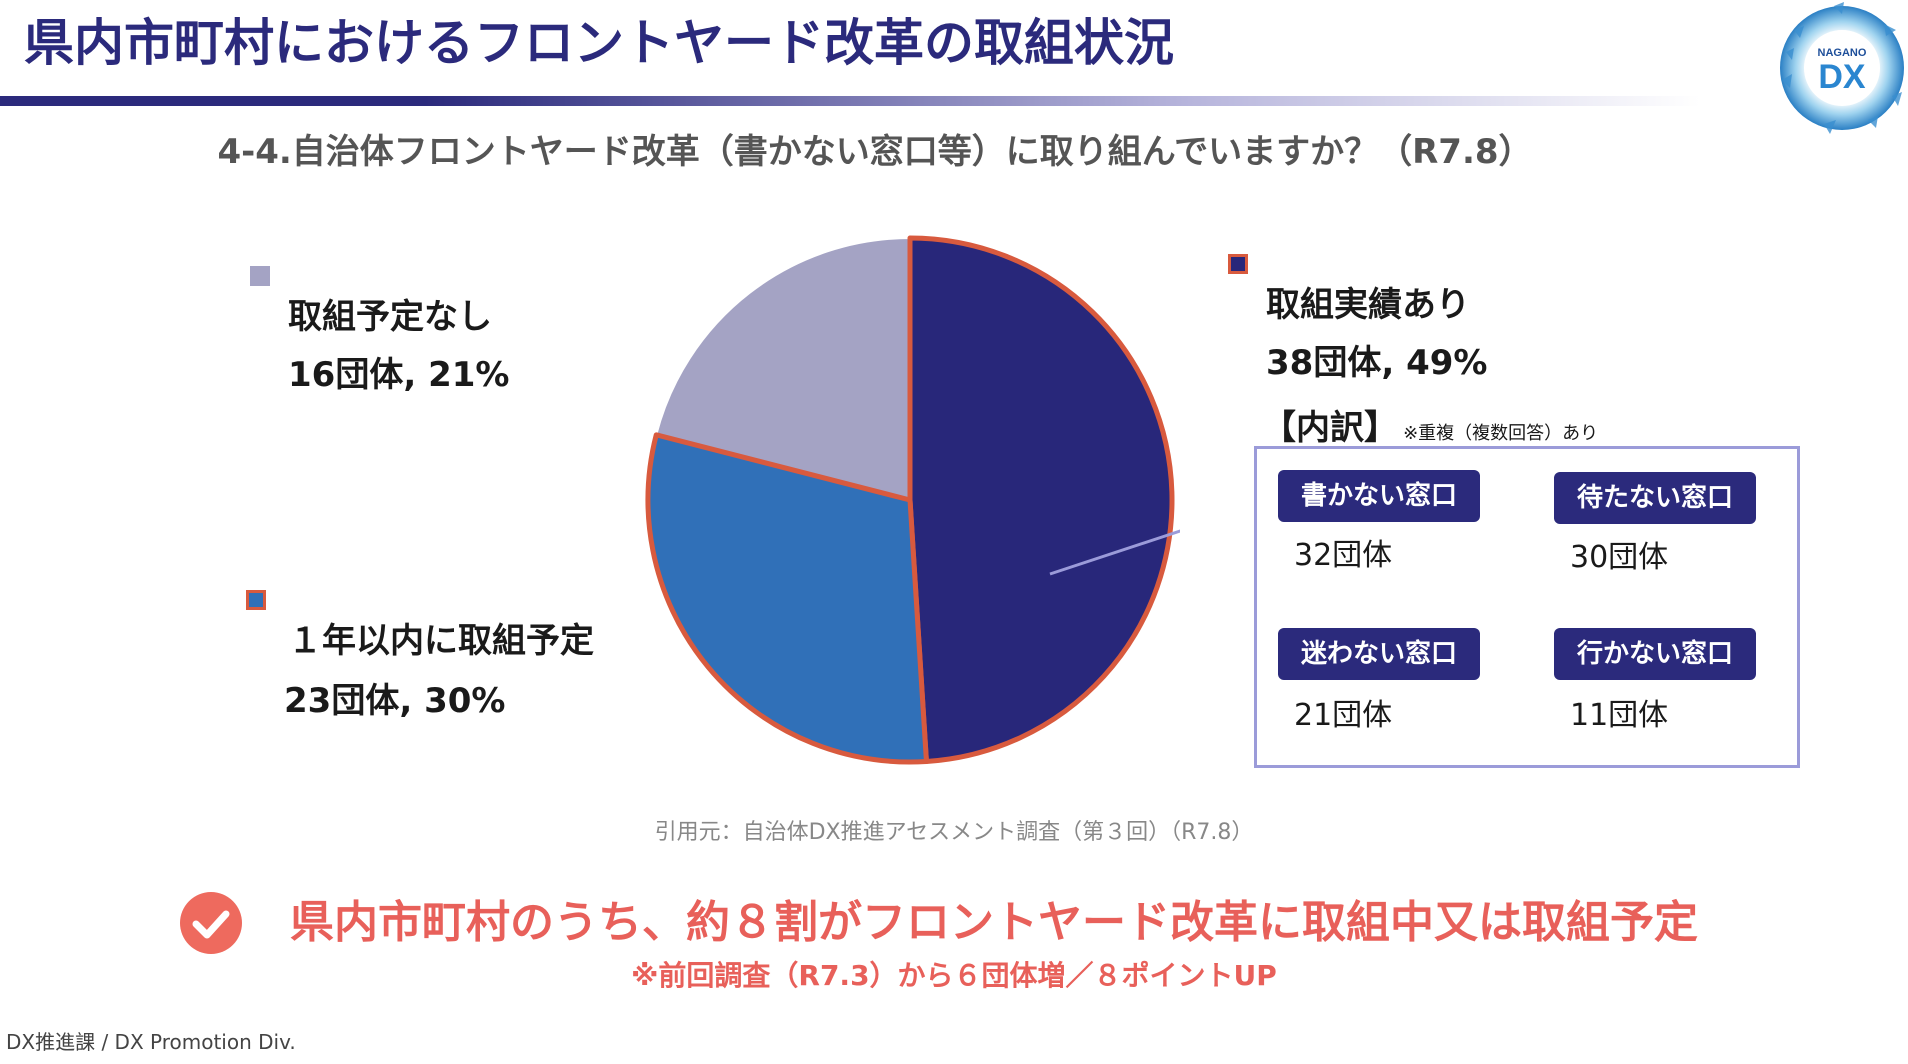  What do you see at coordinates (954, 832) in the screenshot?
I see `source-citation: 引用元：自治体DX推進アセスメント調査（第３回）（R7.8）` at bounding box center [954, 832].